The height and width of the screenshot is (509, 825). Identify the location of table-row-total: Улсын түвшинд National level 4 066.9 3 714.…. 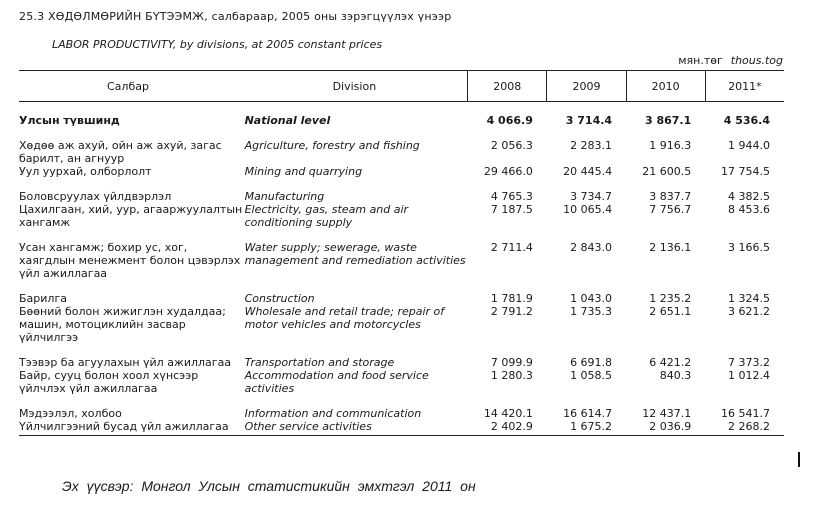
(401, 115).